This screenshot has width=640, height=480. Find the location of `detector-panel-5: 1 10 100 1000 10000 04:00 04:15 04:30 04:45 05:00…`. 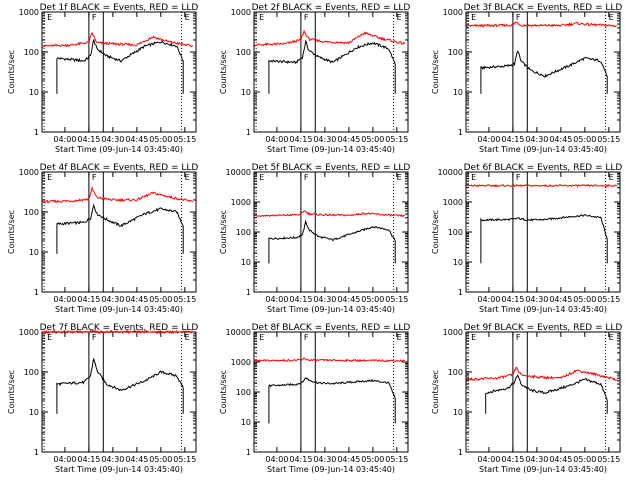

detector-panel-5: 1 10 100 1000 10000 04:00 04:15 04:30 04:45 05:00… is located at coordinates (314, 238).